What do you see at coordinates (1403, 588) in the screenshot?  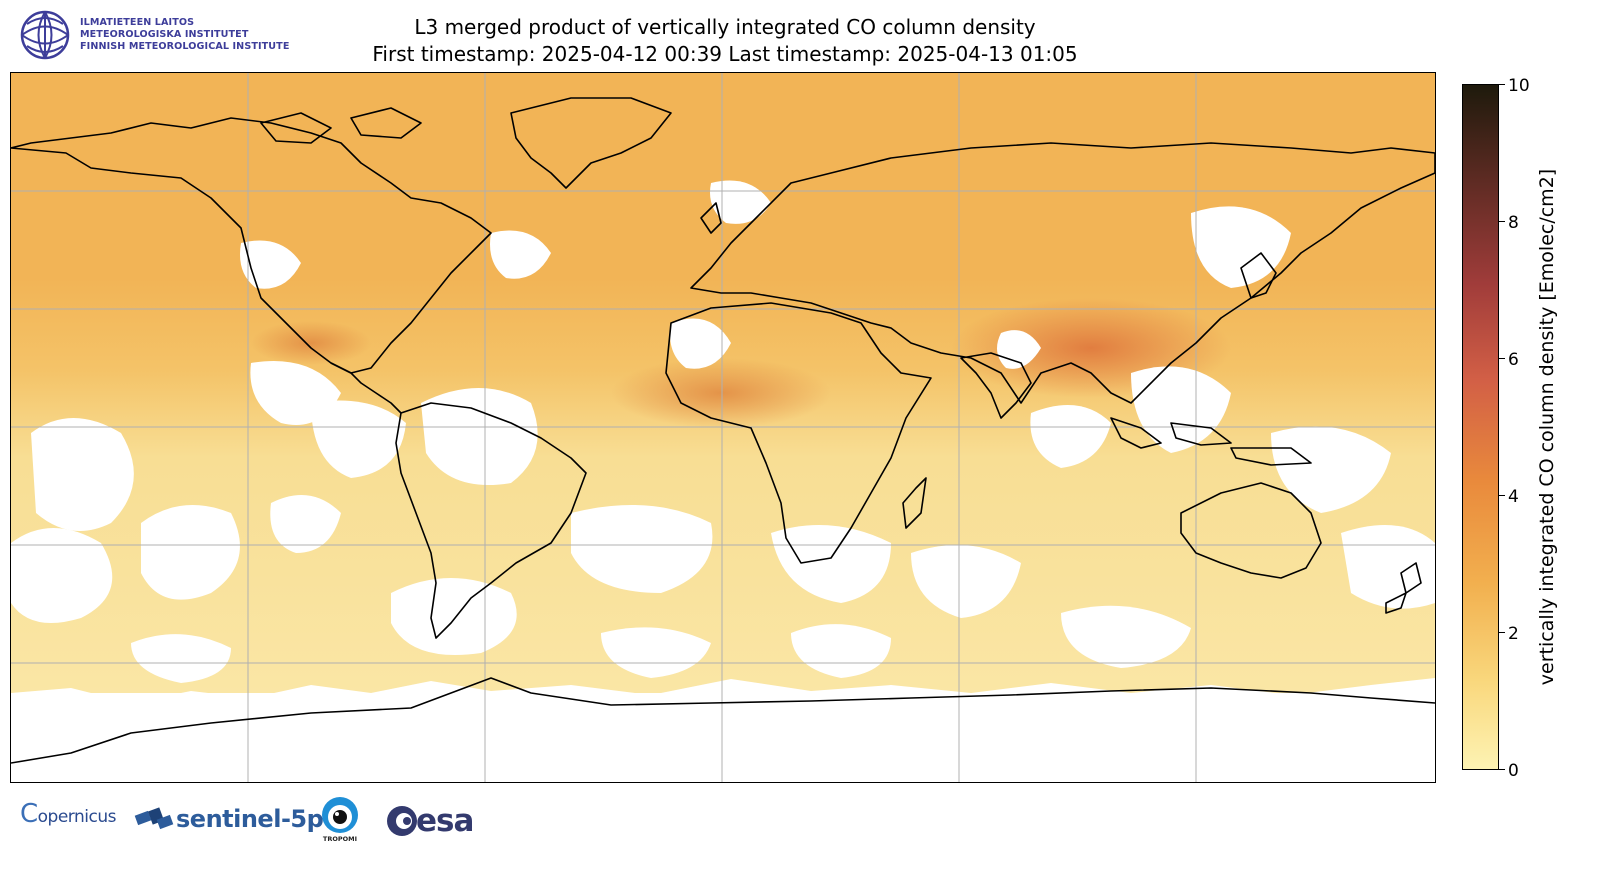 I see `coast-new-zealand` at bounding box center [1403, 588].